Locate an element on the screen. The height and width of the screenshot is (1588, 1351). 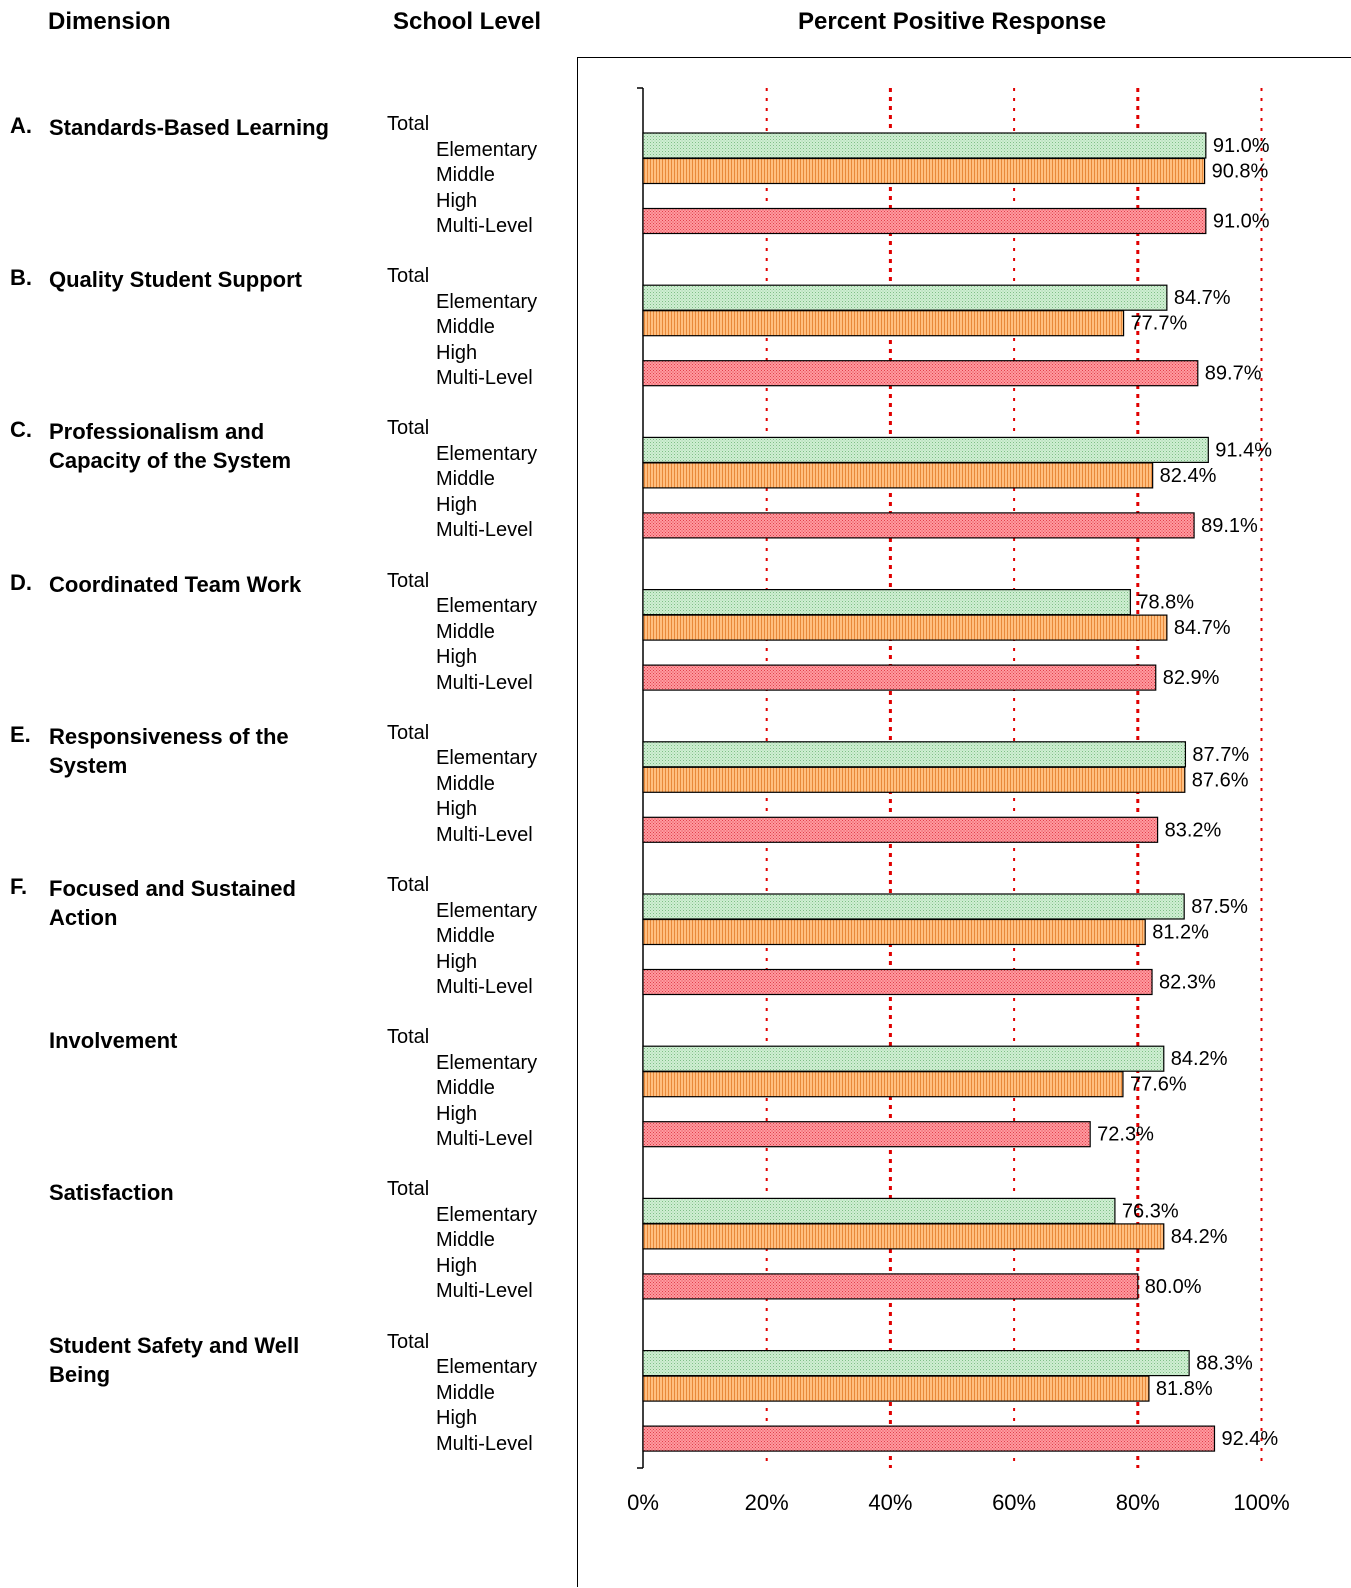
dimension-name: Satisfaction is located at coordinates (111, 1193).